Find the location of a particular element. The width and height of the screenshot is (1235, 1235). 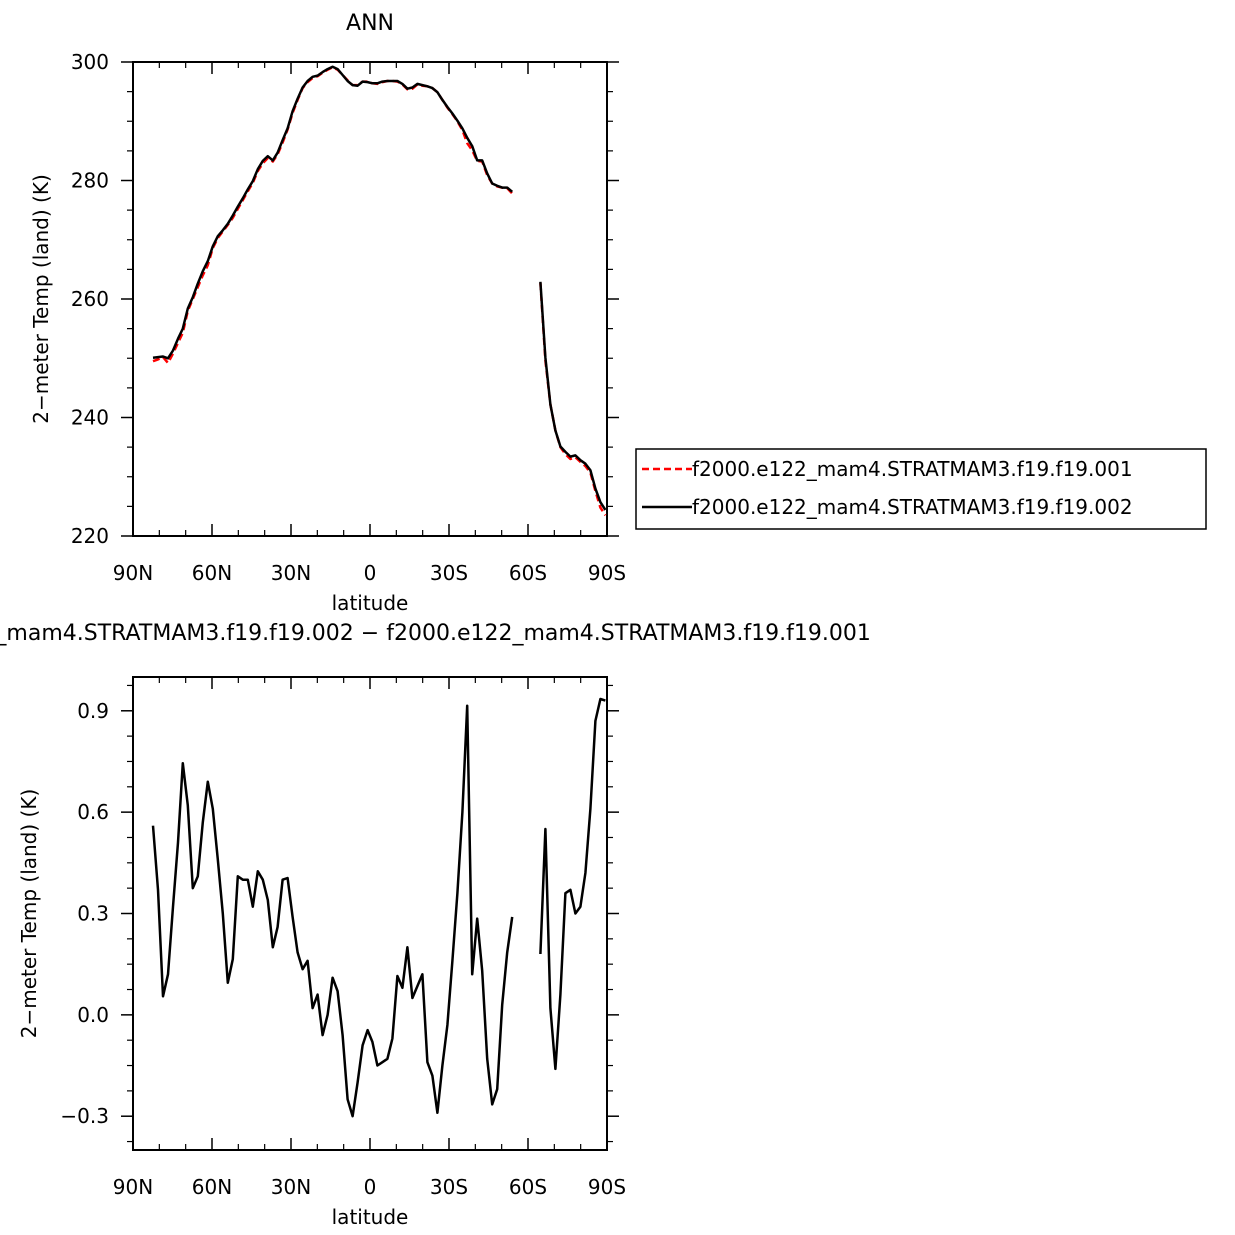

y-tick-label: 0.0 is located at coordinates (93, 1015).